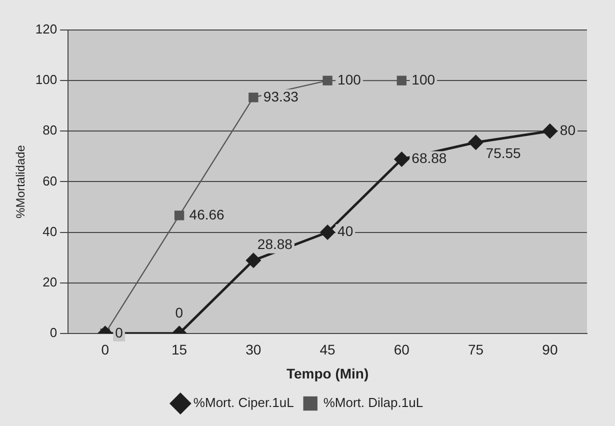 This screenshot has height=426, width=615. I want to click on x-tick-label: 45, so click(328, 350).